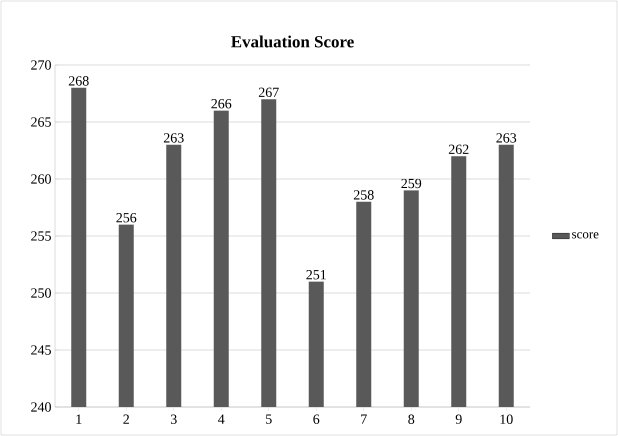  What do you see at coordinates (459, 419) in the screenshot?
I see `x-tick-label: 9` at bounding box center [459, 419].